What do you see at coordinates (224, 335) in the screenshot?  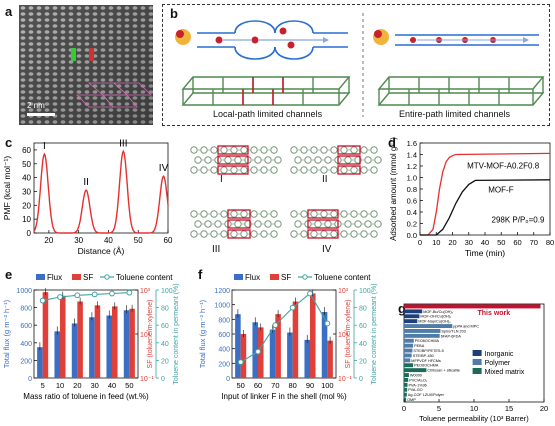 I see `y-tick-label: 600` at bounding box center [224, 335].